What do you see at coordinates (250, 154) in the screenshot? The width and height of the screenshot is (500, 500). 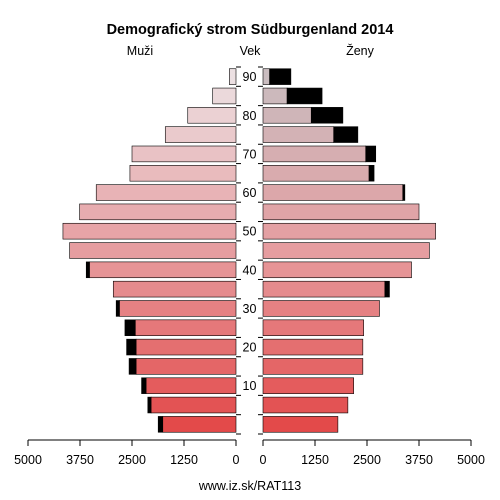 I see `age-tick-label: 70` at bounding box center [250, 154].